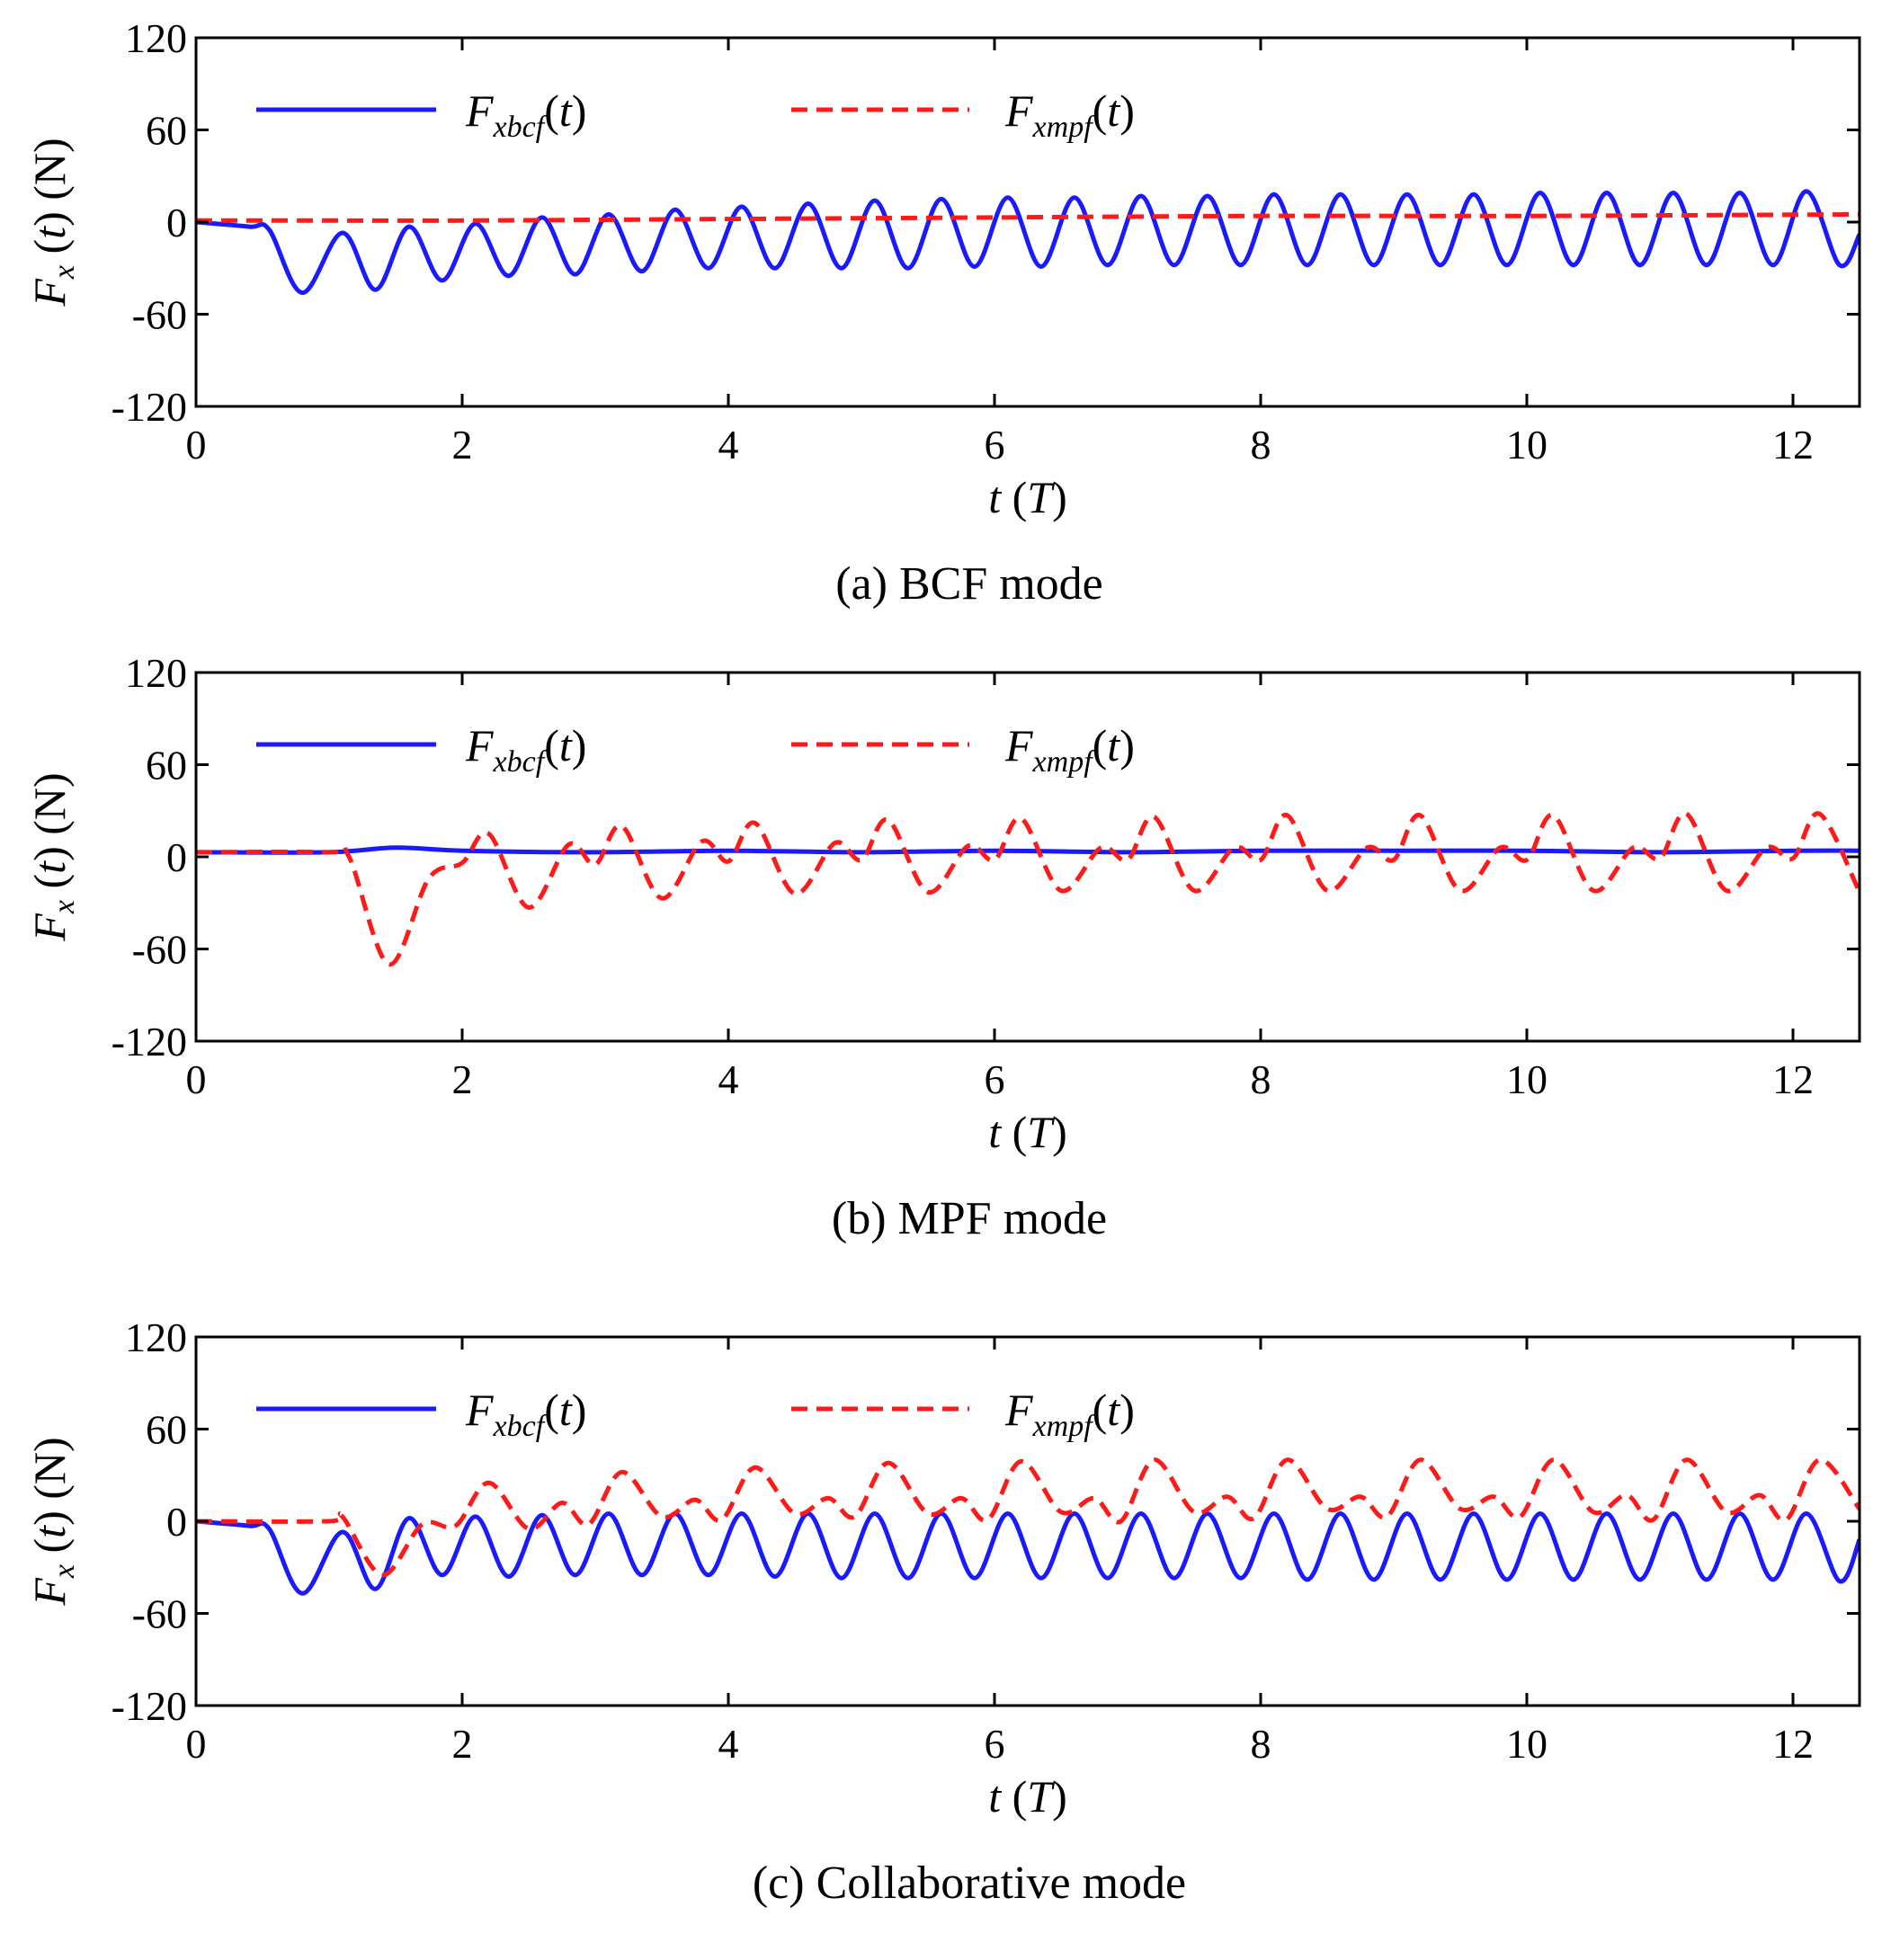 This screenshot has height=1960, width=1891. What do you see at coordinates (969, 1218) in the screenshot?
I see `panel-caption: (b) MPF mode` at bounding box center [969, 1218].